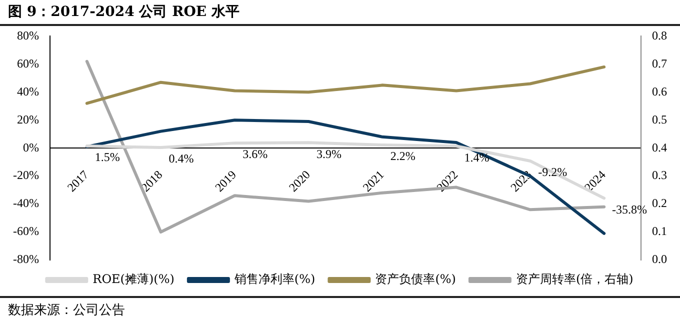 This screenshot has height=324, width=680. Describe the element at coordinates (659, 63) in the screenshot. I see `y2-tick-label: 0.7` at that location.